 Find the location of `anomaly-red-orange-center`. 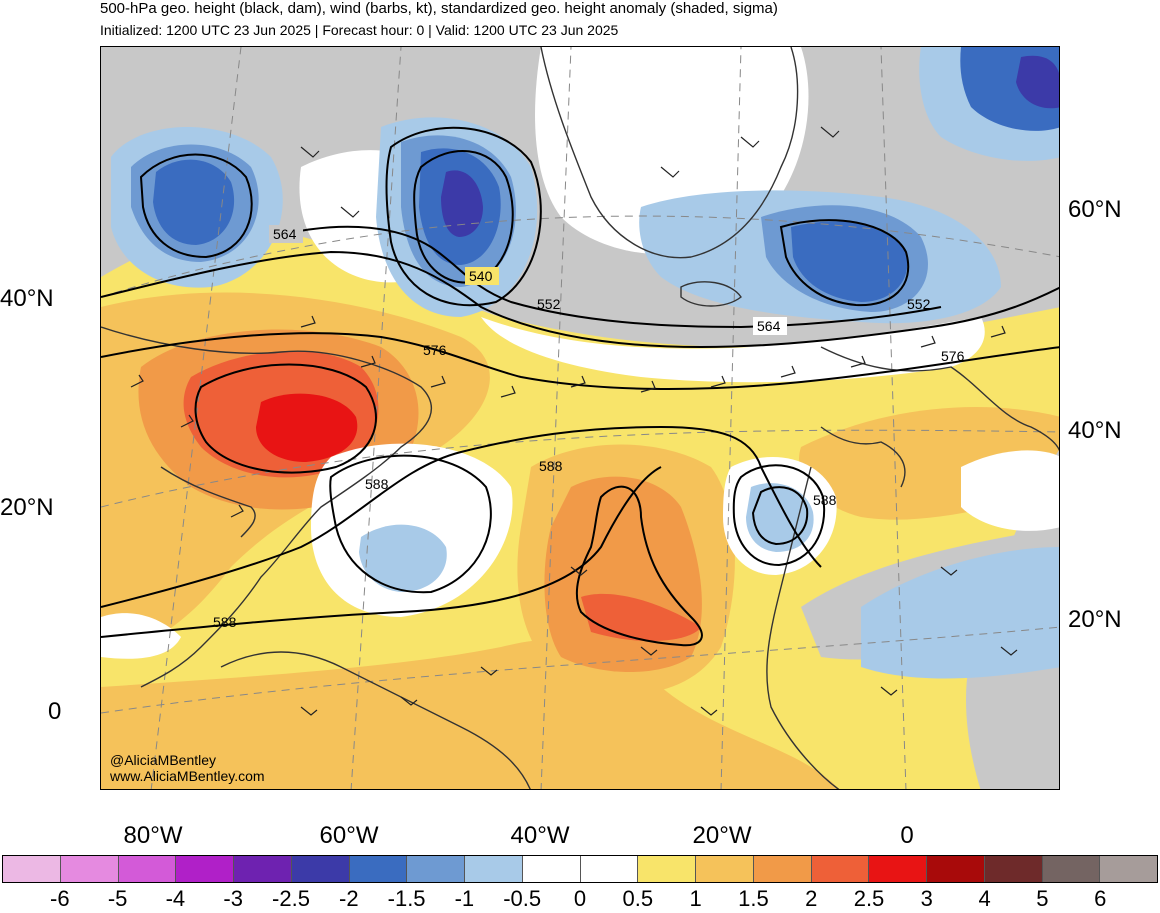

anomaly-red-orange-center is located at coordinates (641, 617).